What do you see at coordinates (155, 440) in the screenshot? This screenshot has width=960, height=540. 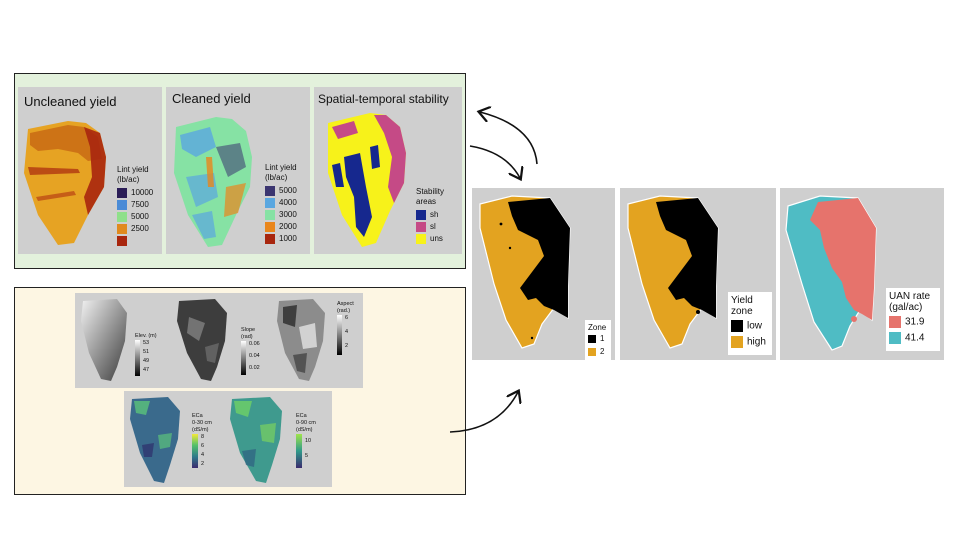 I see `eca-0-30-map` at bounding box center [155, 440].